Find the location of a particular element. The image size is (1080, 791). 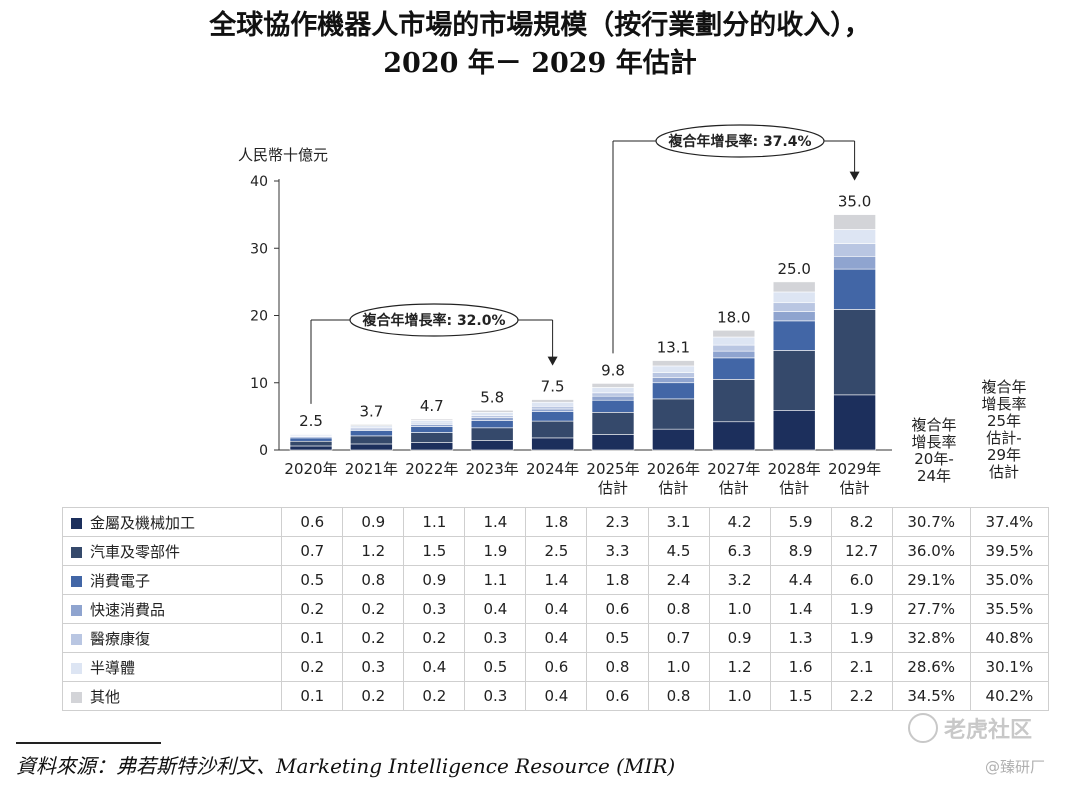

cagr-column-header: 29年 is located at coordinates (1004, 455).